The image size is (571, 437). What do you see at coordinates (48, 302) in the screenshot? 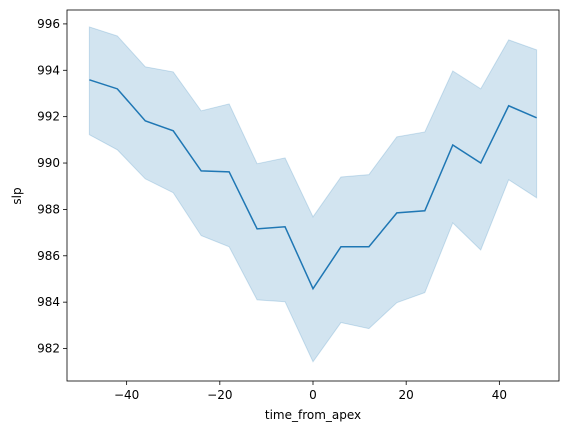
I see `y-tick-label: 984` at bounding box center [48, 302].